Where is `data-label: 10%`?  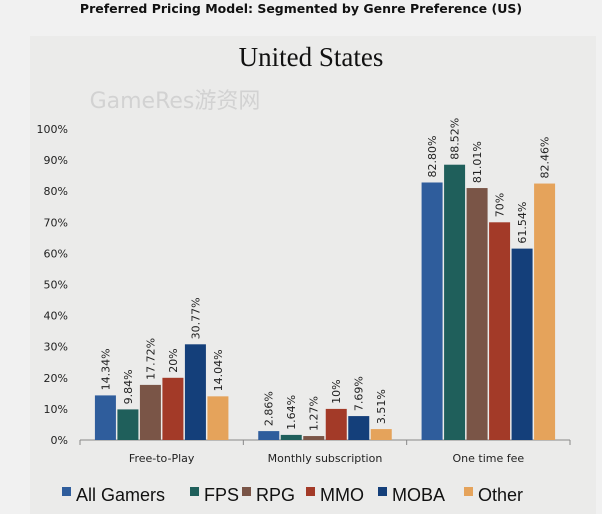 data-label: 10% is located at coordinates (336, 391).